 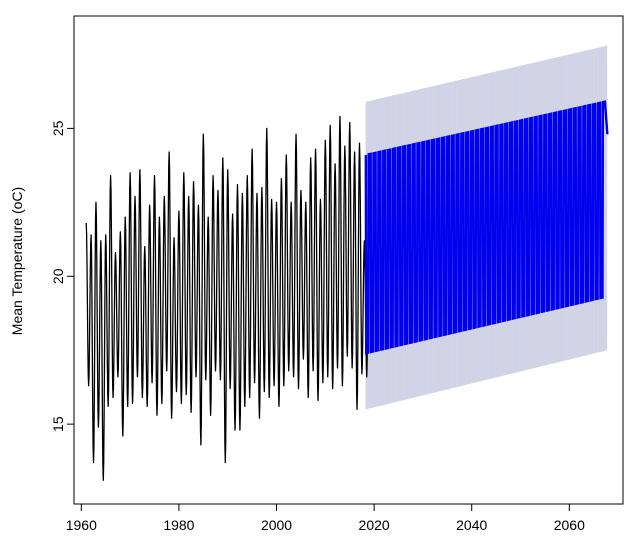 I want to click on y-axis: 15 20 25, so click(x=62, y=276).